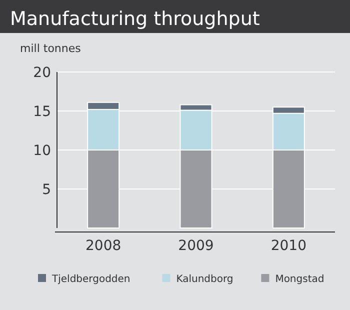 This screenshot has height=310, width=350. I want to click on y-tick-label: 5, so click(46, 190).